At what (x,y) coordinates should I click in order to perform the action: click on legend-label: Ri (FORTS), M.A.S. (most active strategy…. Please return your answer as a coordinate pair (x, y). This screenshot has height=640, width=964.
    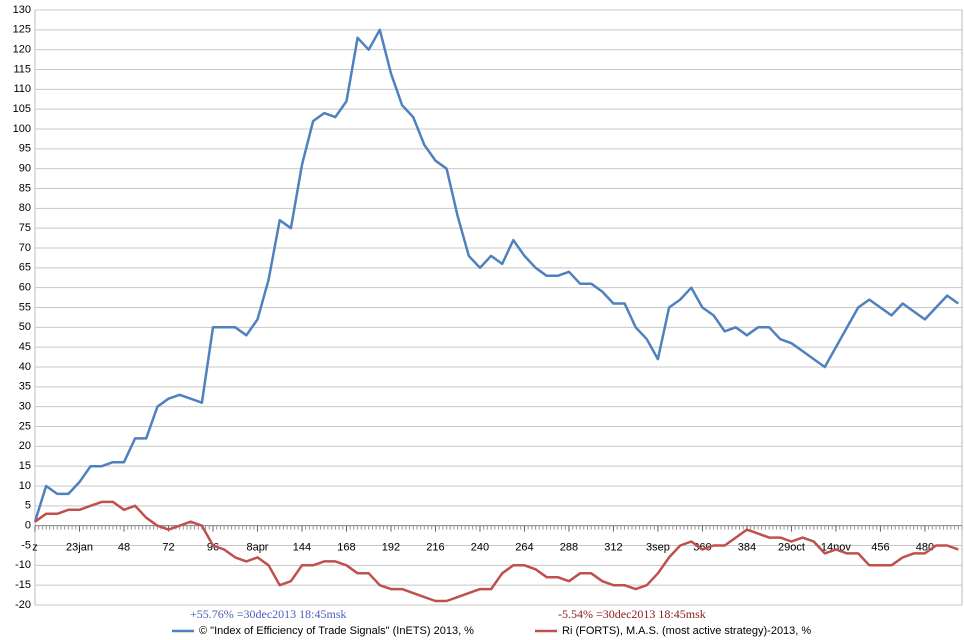
    Looking at the image, I should click on (686, 631).